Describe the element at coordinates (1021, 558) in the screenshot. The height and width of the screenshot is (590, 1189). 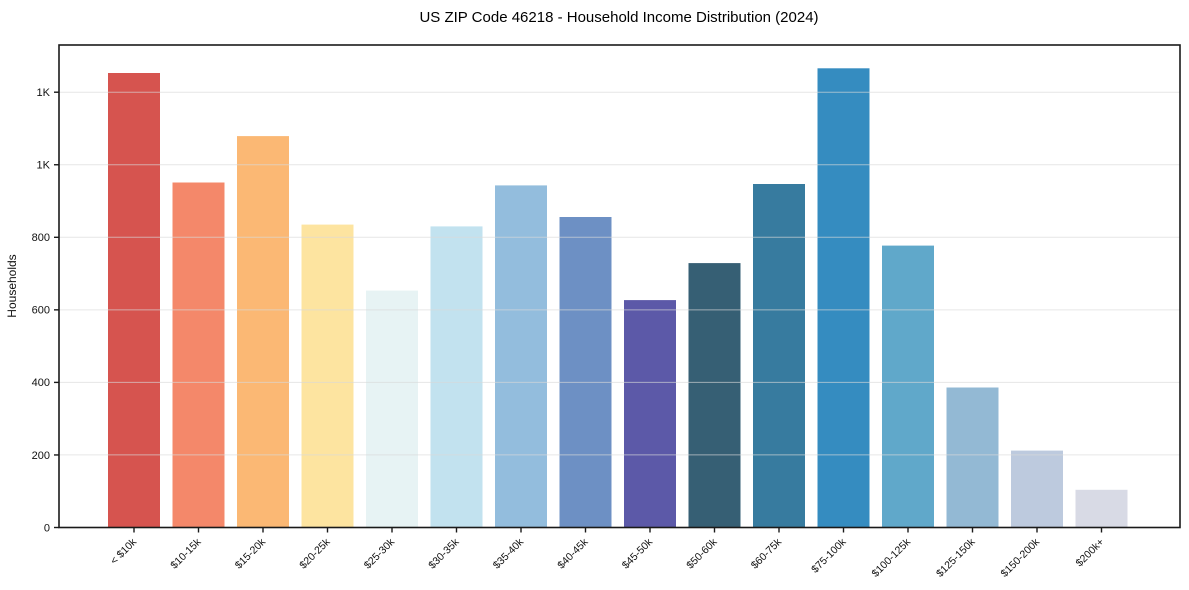
I see `x-tick-label: $150-200k` at that location.